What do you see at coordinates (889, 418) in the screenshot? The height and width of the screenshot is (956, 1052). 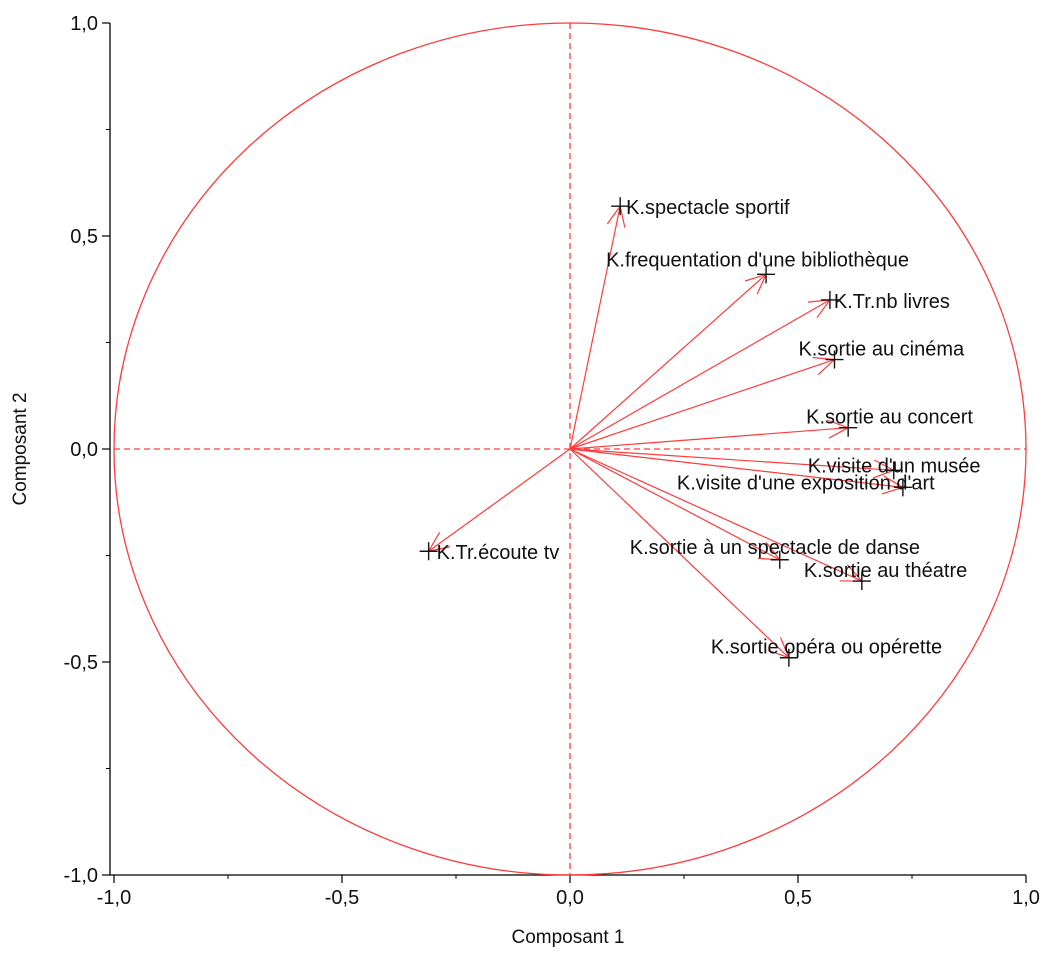 I see `variable-label: K.sortie au concert` at bounding box center [889, 418].